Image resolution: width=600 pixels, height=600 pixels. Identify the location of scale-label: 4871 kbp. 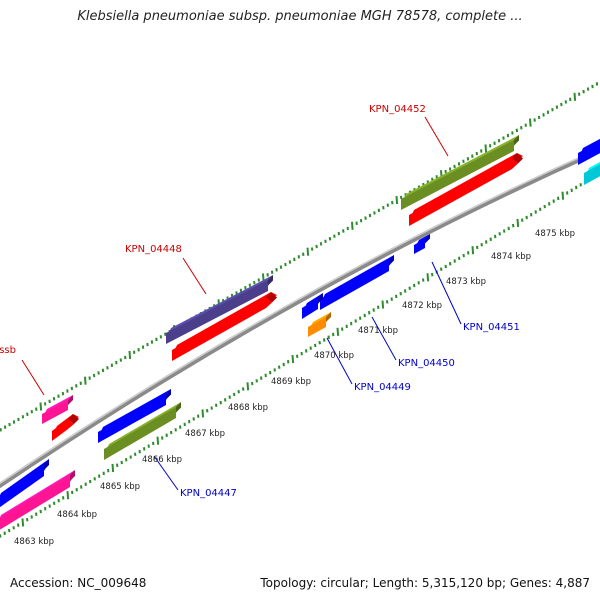
(378, 331).